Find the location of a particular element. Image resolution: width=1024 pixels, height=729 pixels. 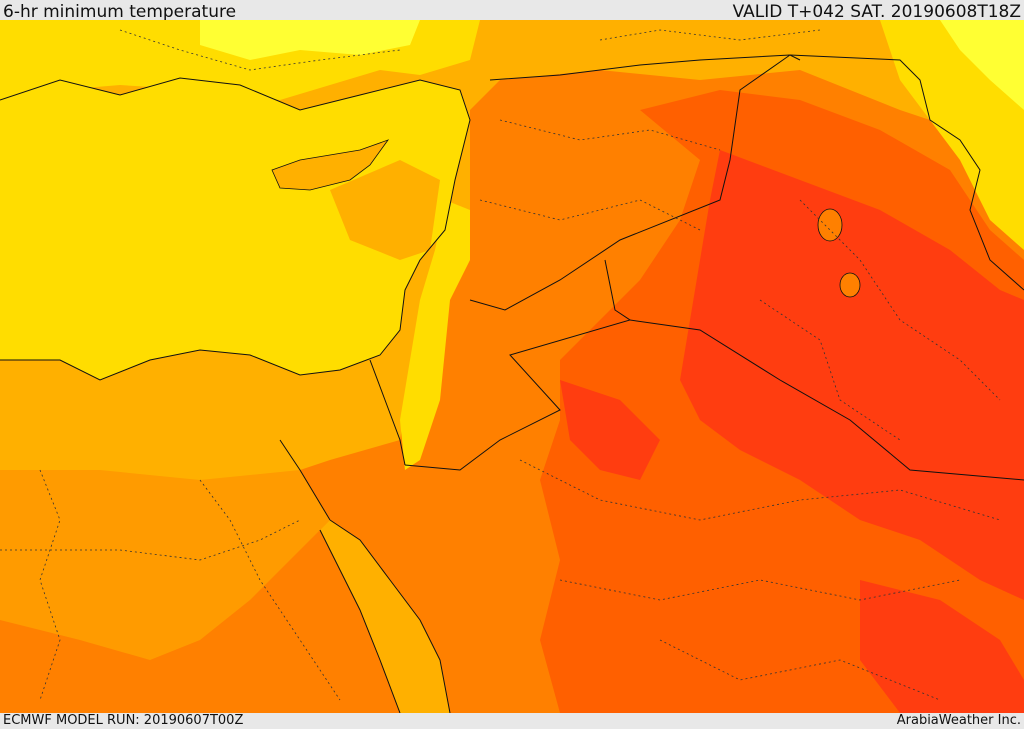

saudi-iraq-border is located at coordinates (826, 400).